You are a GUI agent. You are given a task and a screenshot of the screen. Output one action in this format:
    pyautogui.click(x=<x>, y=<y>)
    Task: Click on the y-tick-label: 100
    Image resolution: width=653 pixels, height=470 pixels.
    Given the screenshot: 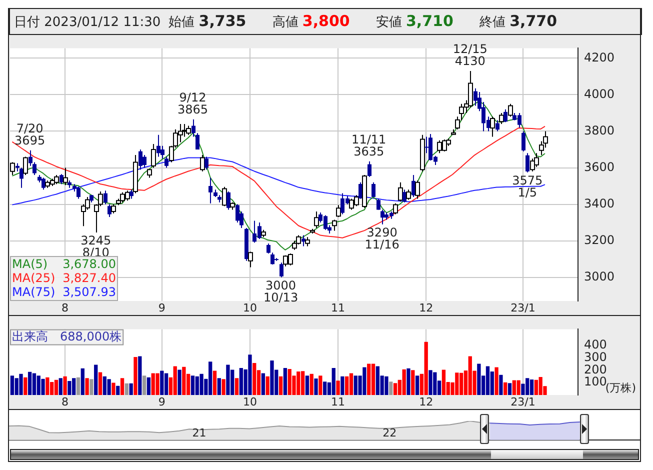 What is the action you would take?
    pyautogui.click(x=595, y=381)
    